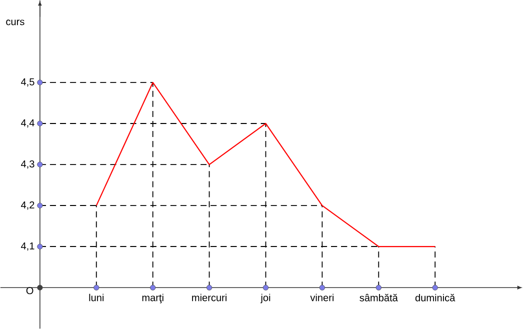 The image size is (523, 329). I want to click on y-tick-label: 4,2, so click(27, 205).